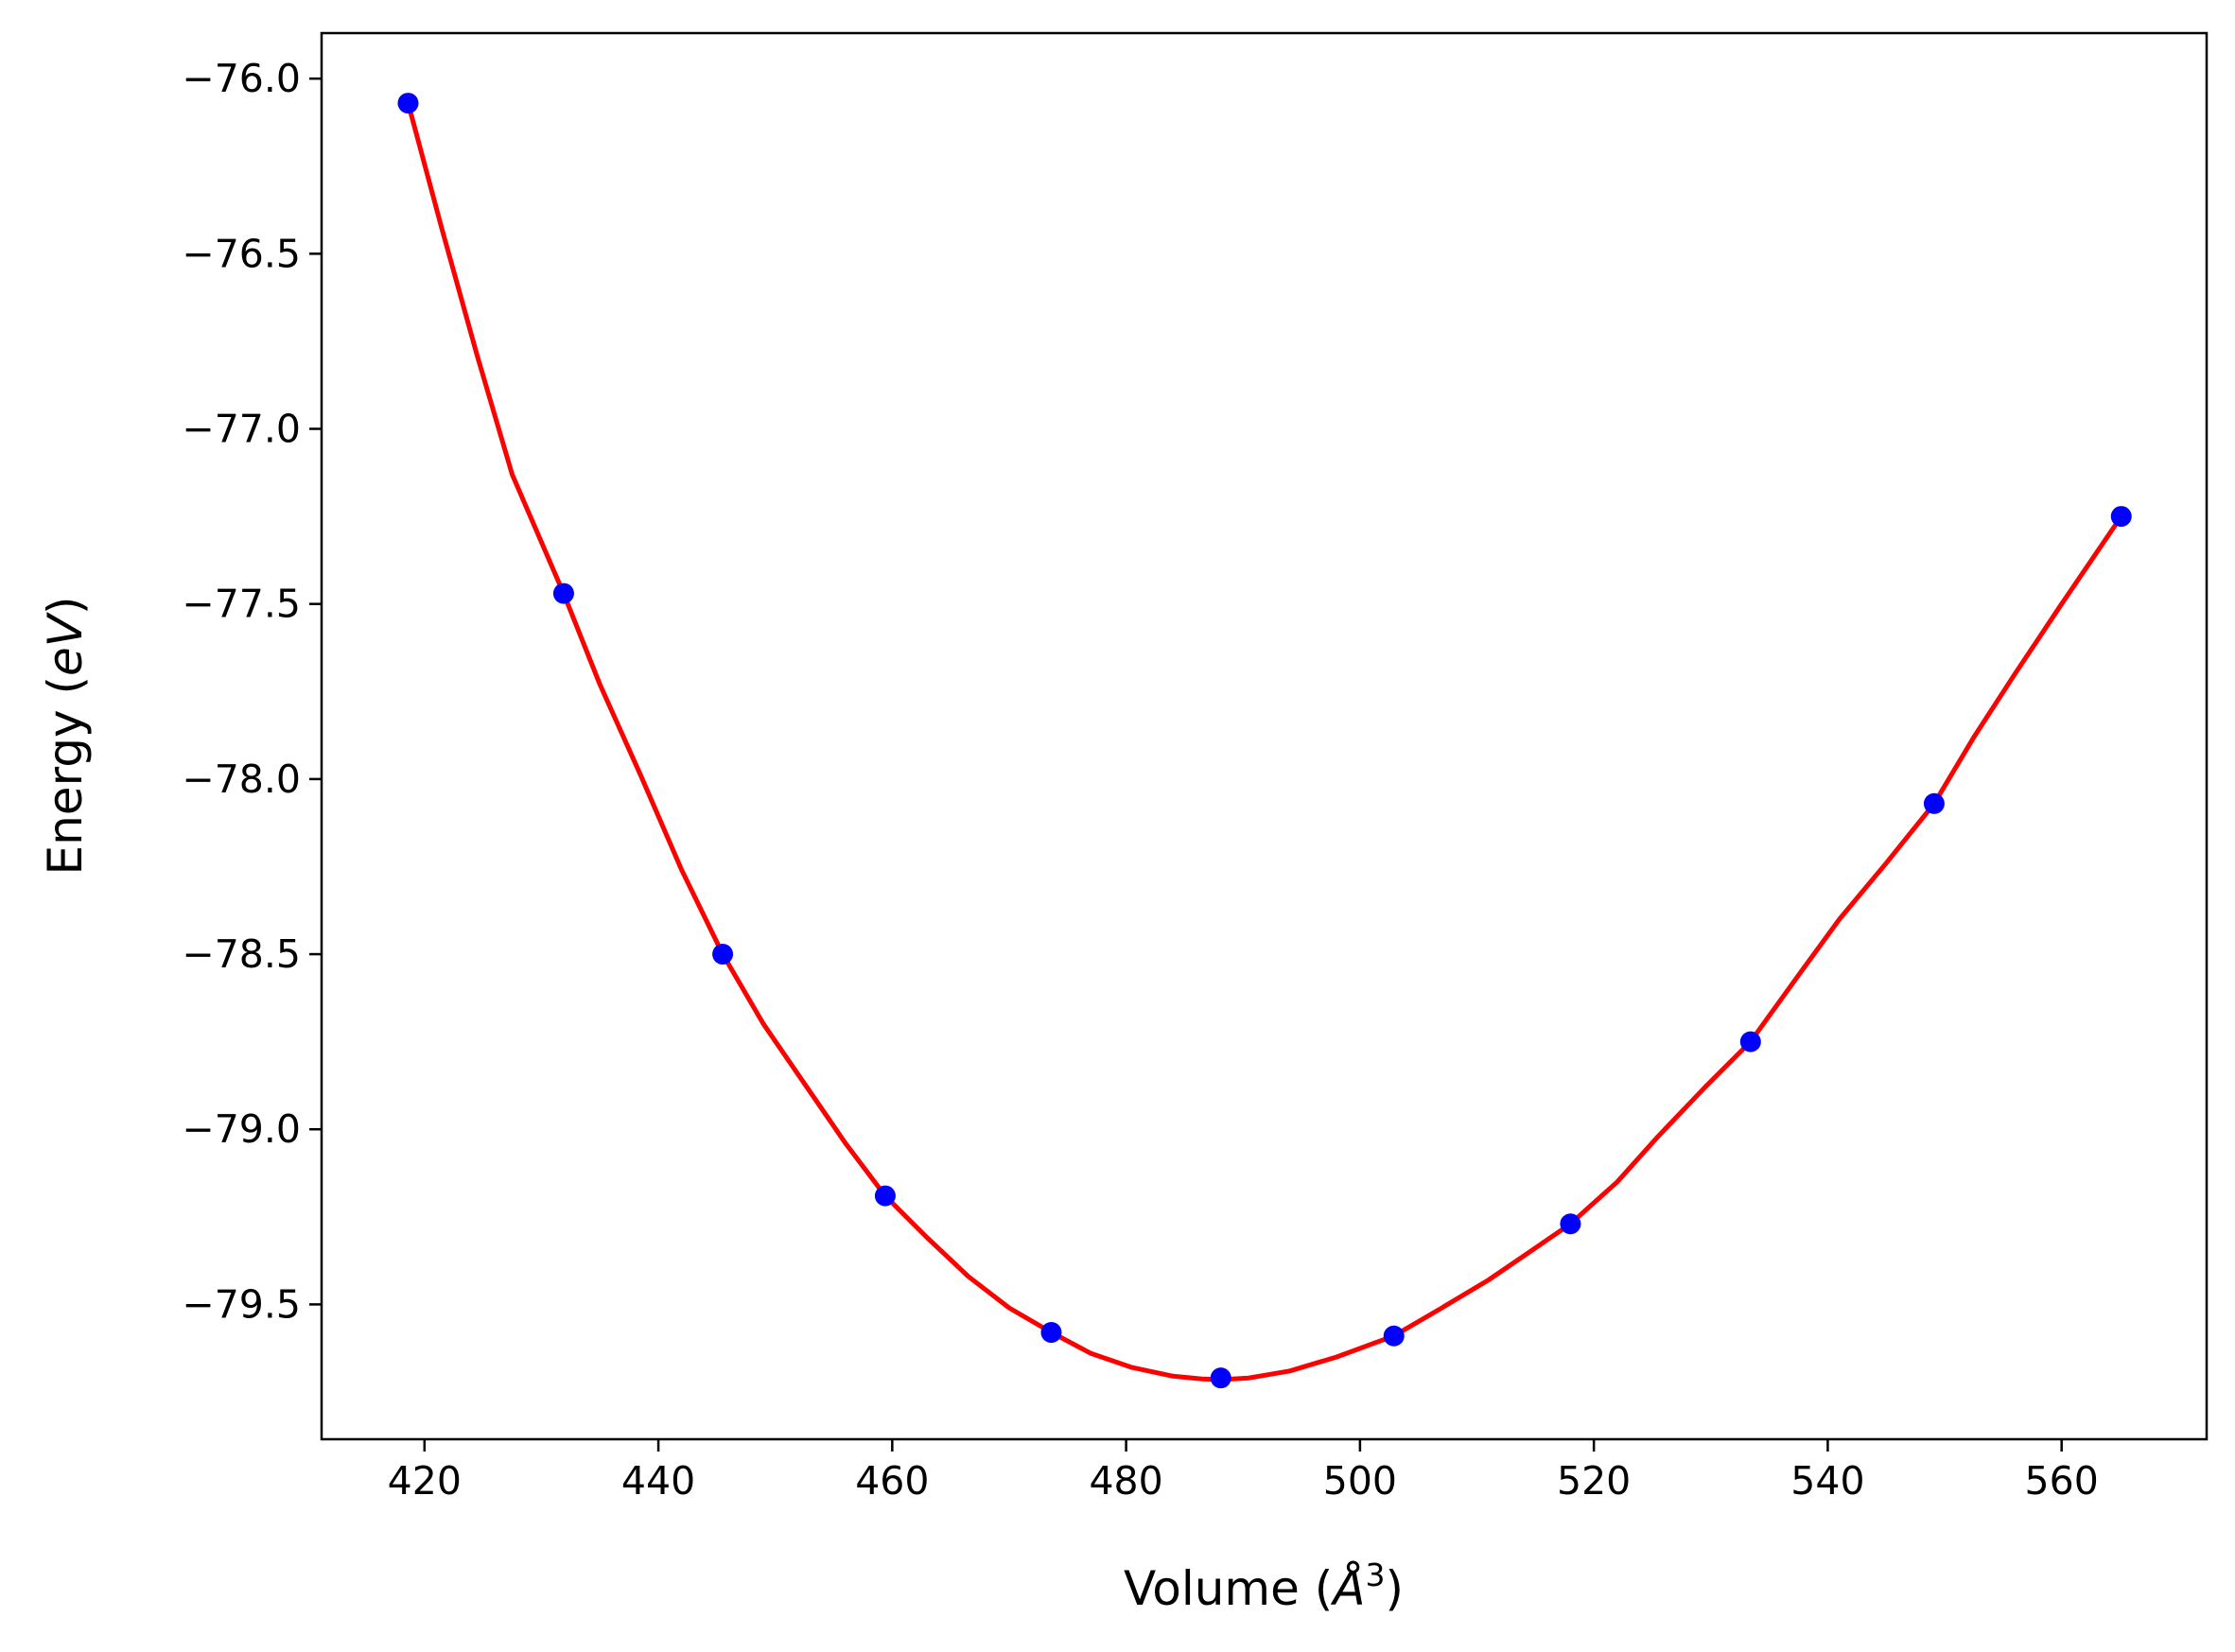 The image size is (2235, 1652). What do you see at coordinates (1264, 1586) in the screenshot?
I see `x-axis-label: Volume (Å3)` at bounding box center [1264, 1586].